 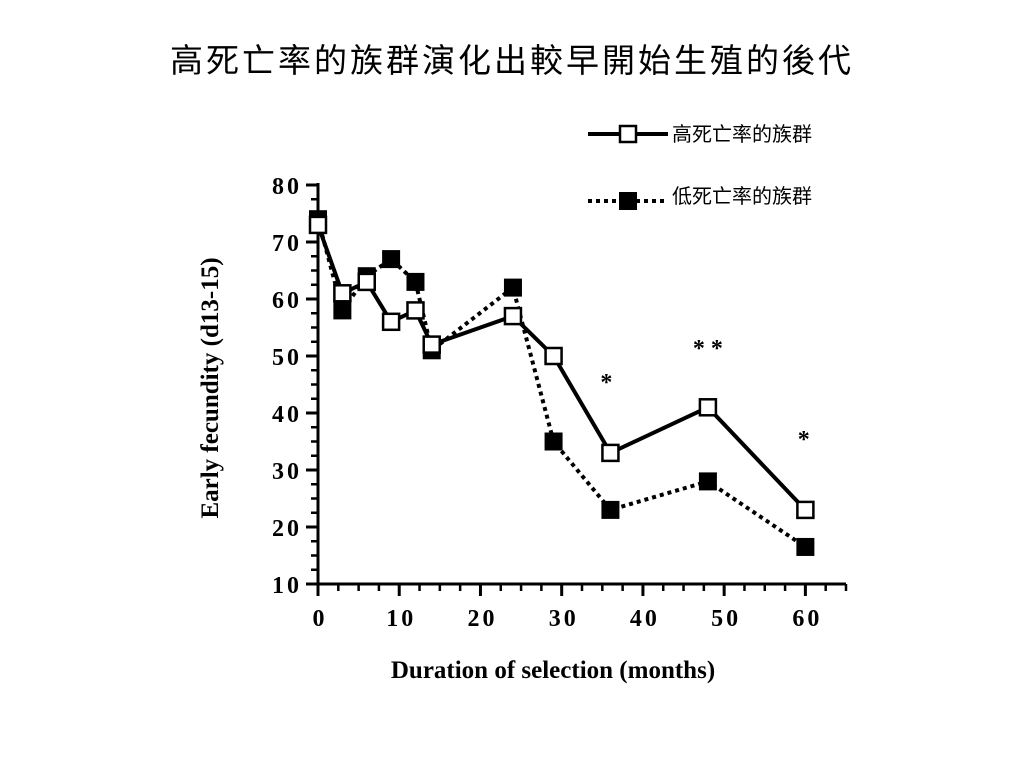 I want to click on y-tick-label: 50, so click(x=287, y=358).